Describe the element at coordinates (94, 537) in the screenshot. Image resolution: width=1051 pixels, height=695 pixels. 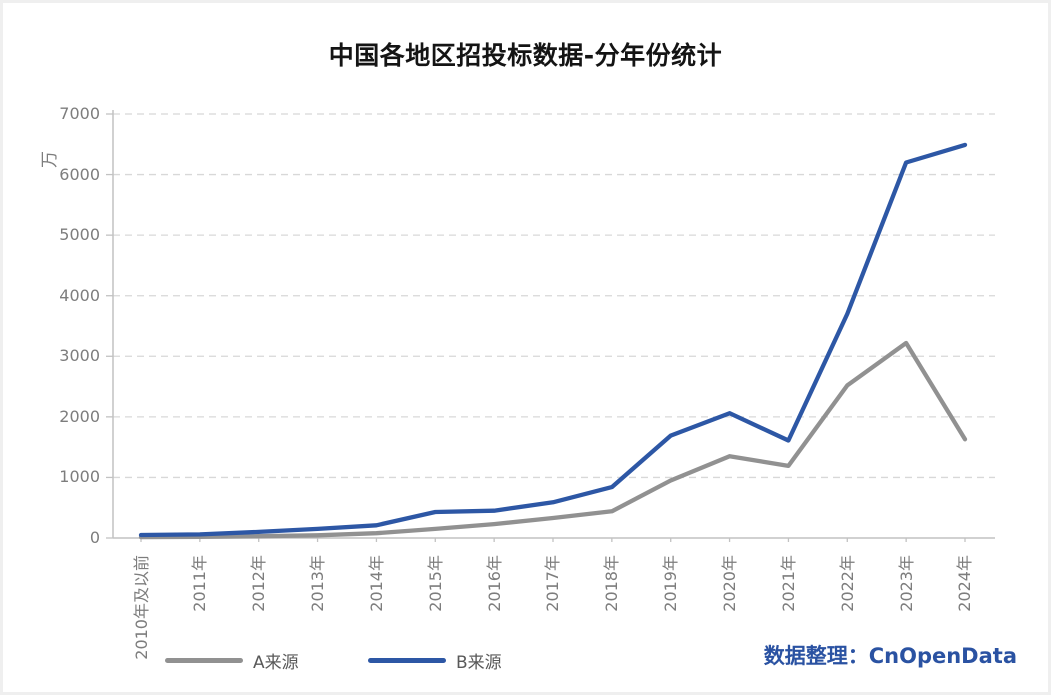
I see `y-tick-label: 0` at that location.